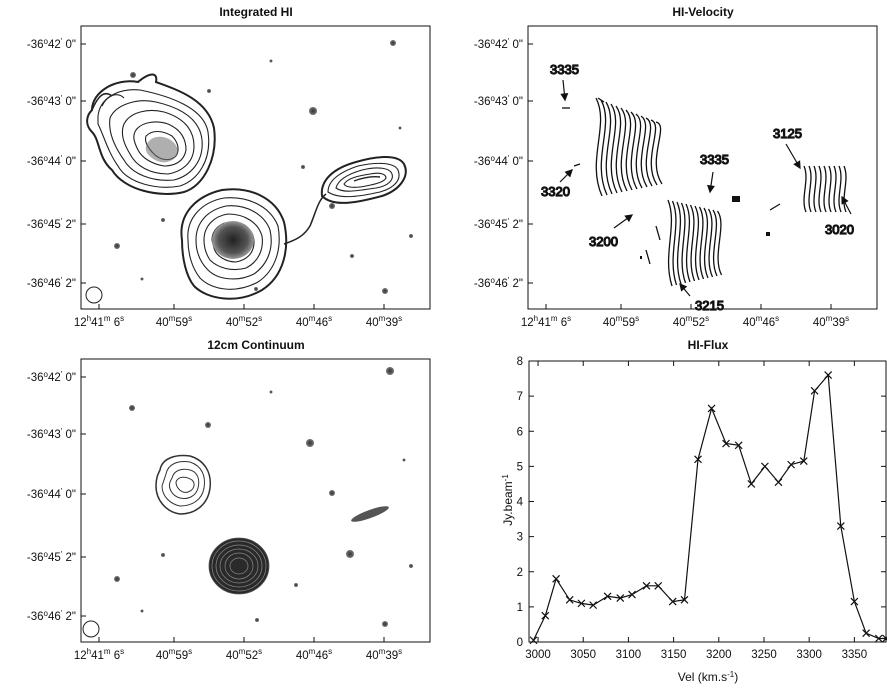 The image size is (887, 688). Describe the element at coordinates (508, 500) in the screenshot. I see `hi-flux-ylabel: Jy.beam-1` at that location.